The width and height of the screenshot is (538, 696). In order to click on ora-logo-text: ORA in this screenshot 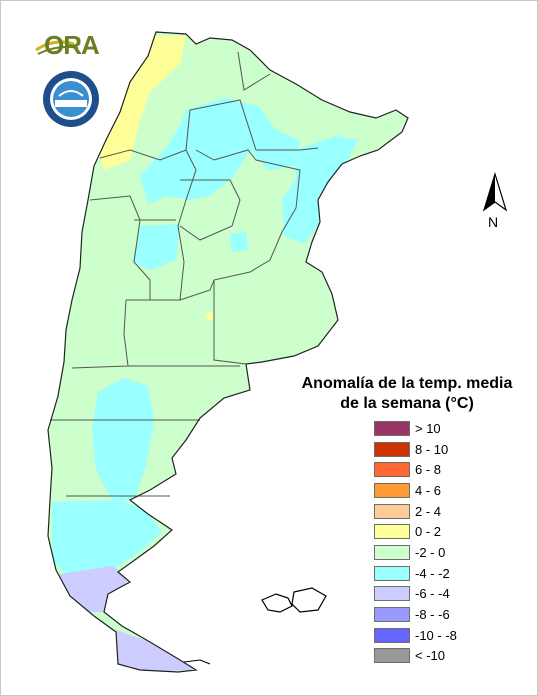, I will do `click(72, 45)`.